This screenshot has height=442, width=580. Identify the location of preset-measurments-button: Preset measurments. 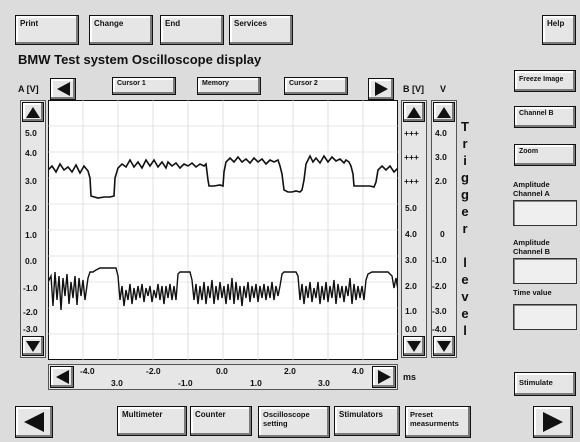
(438, 422).